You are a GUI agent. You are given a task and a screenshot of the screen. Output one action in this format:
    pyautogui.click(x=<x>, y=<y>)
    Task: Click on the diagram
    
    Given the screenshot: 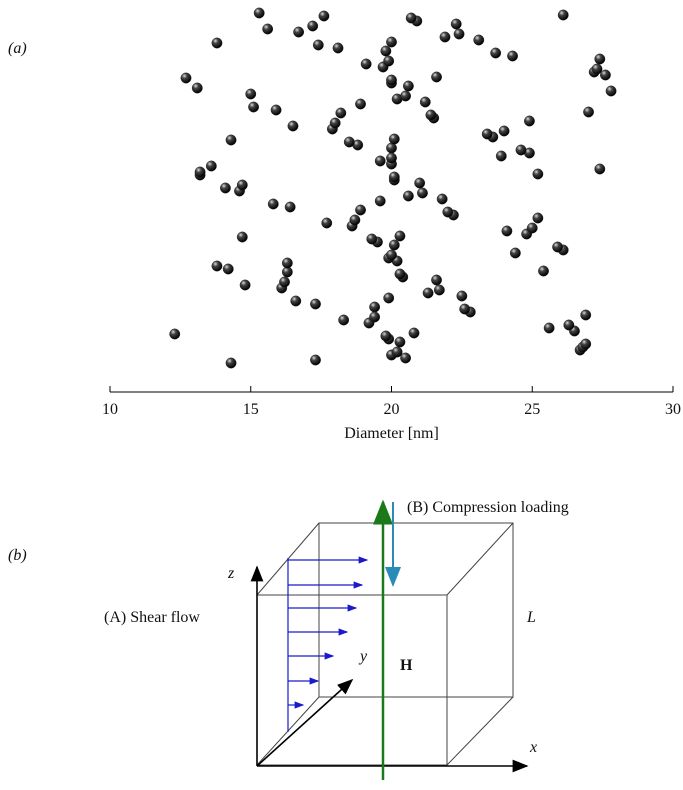 What is the action you would take?
    pyautogui.click(x=389, y=639)
    